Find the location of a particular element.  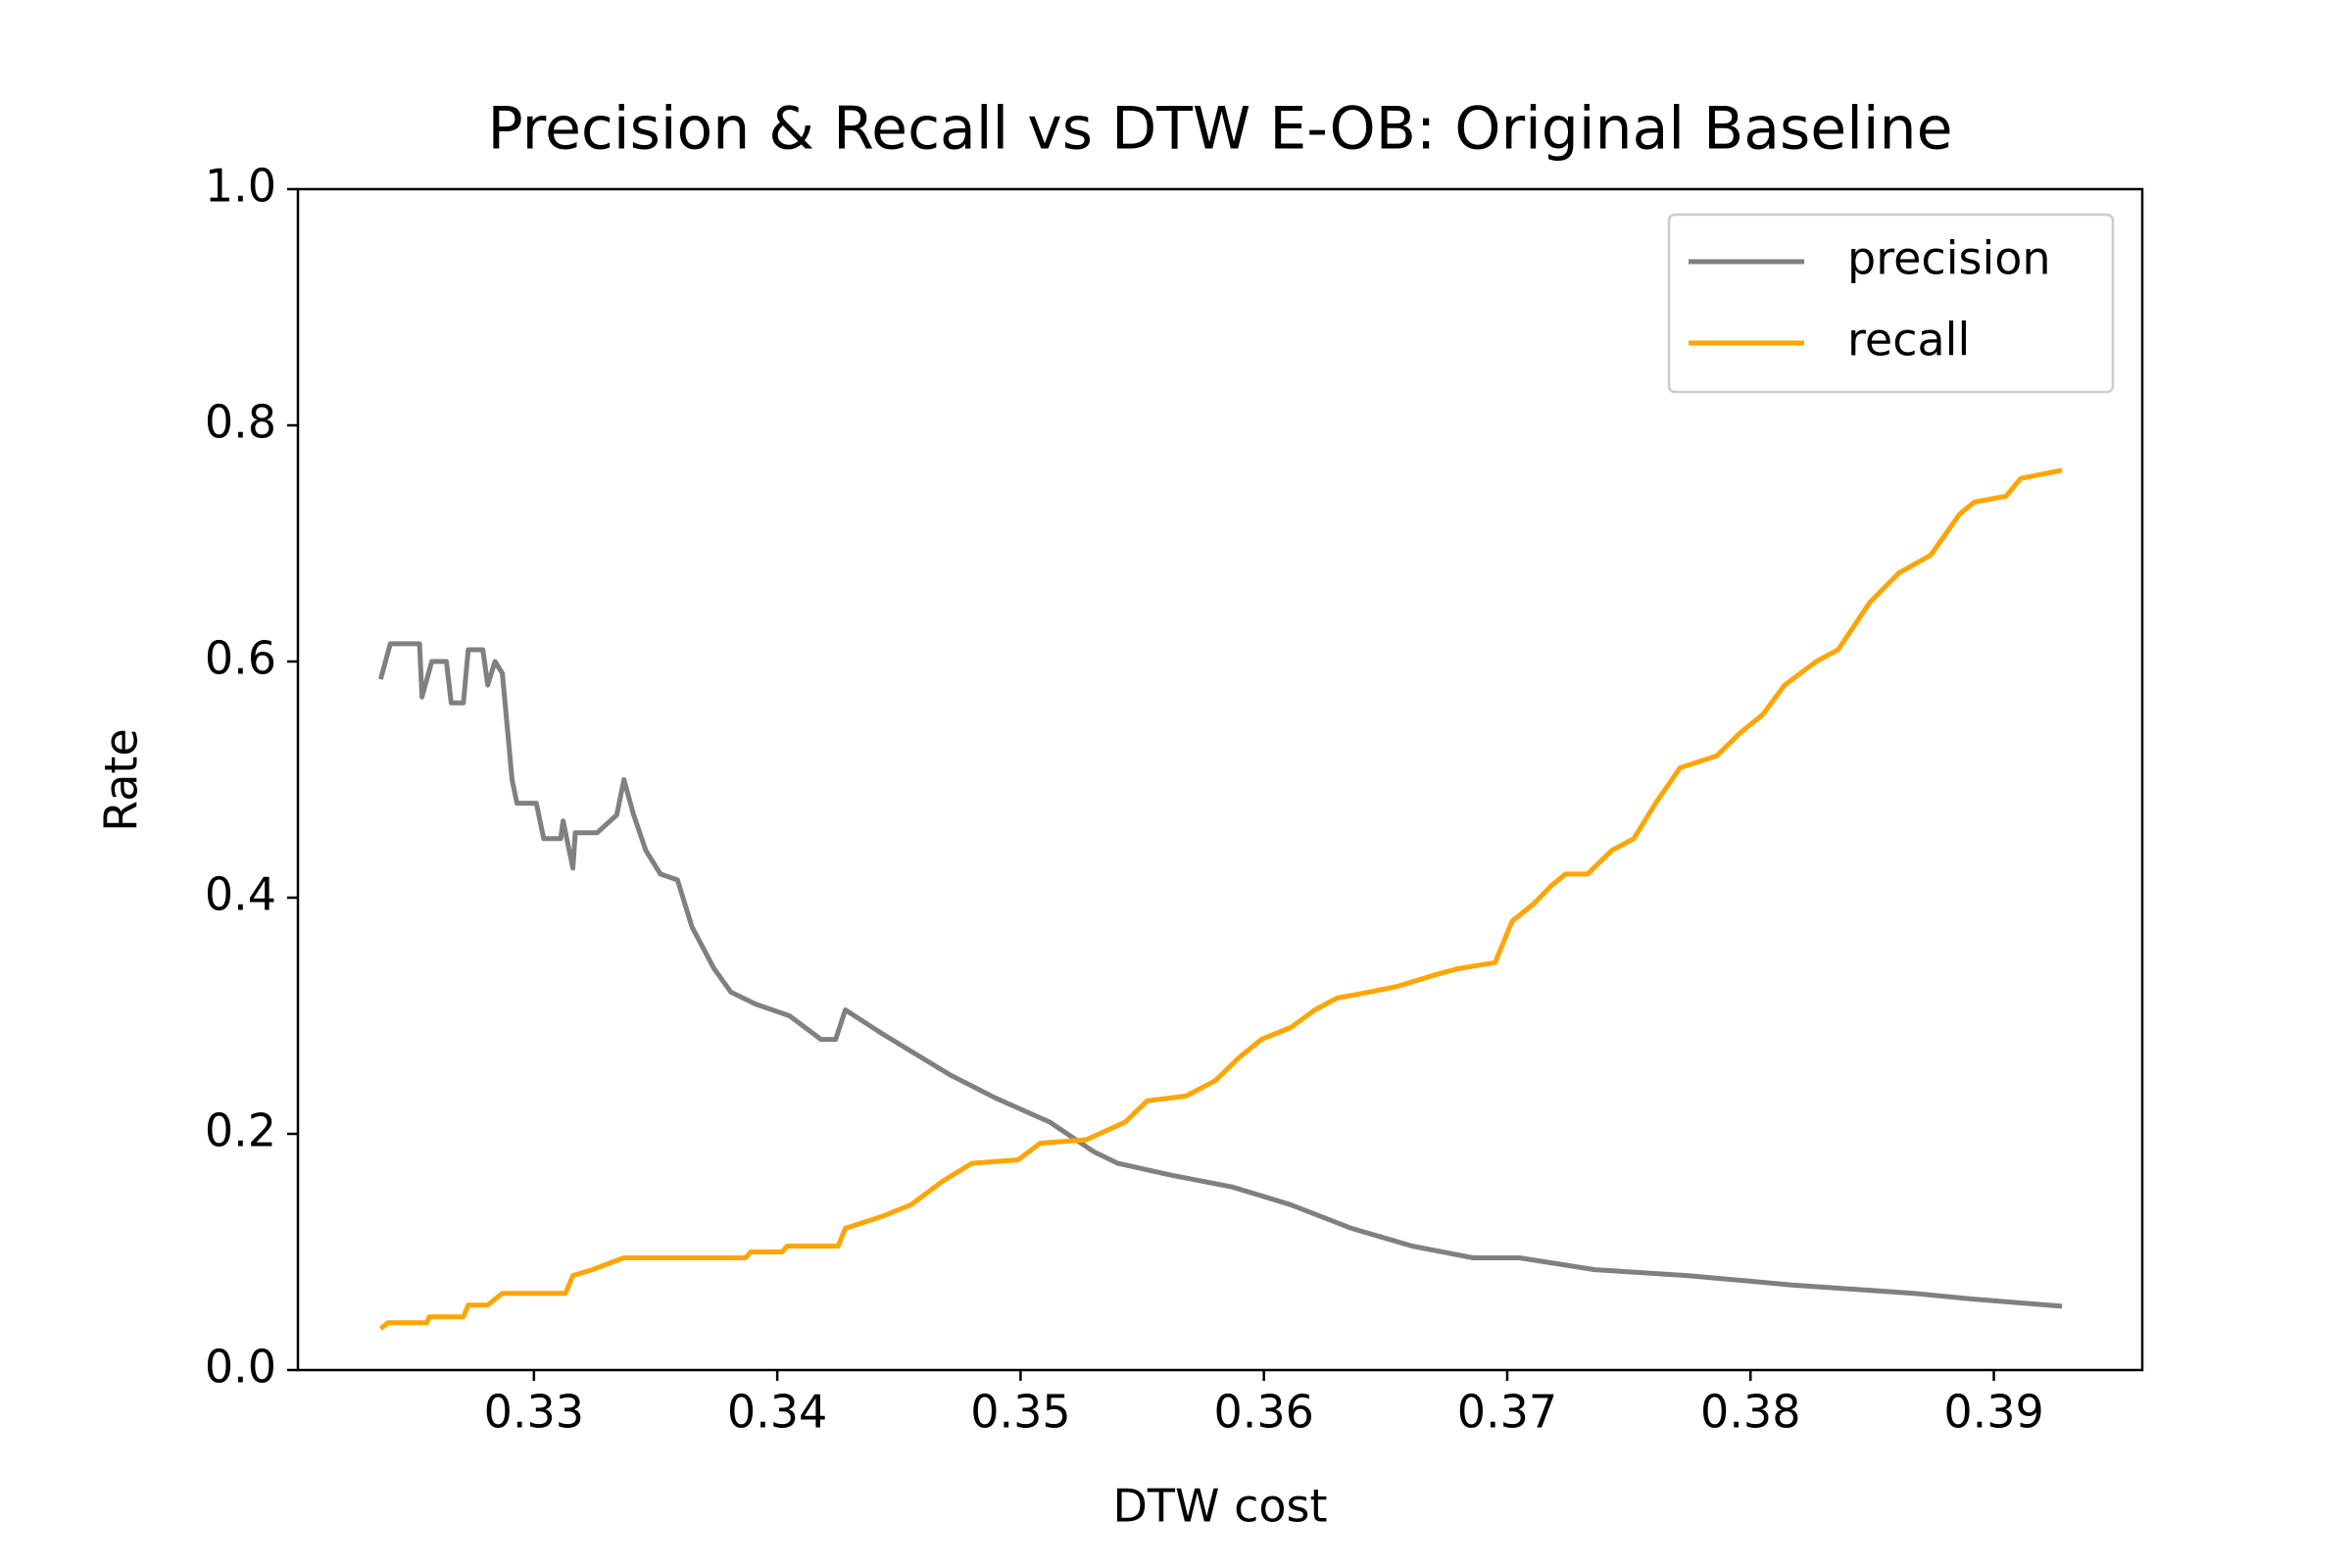

y-axis-label: Rate is located at coordinates (121, 779).